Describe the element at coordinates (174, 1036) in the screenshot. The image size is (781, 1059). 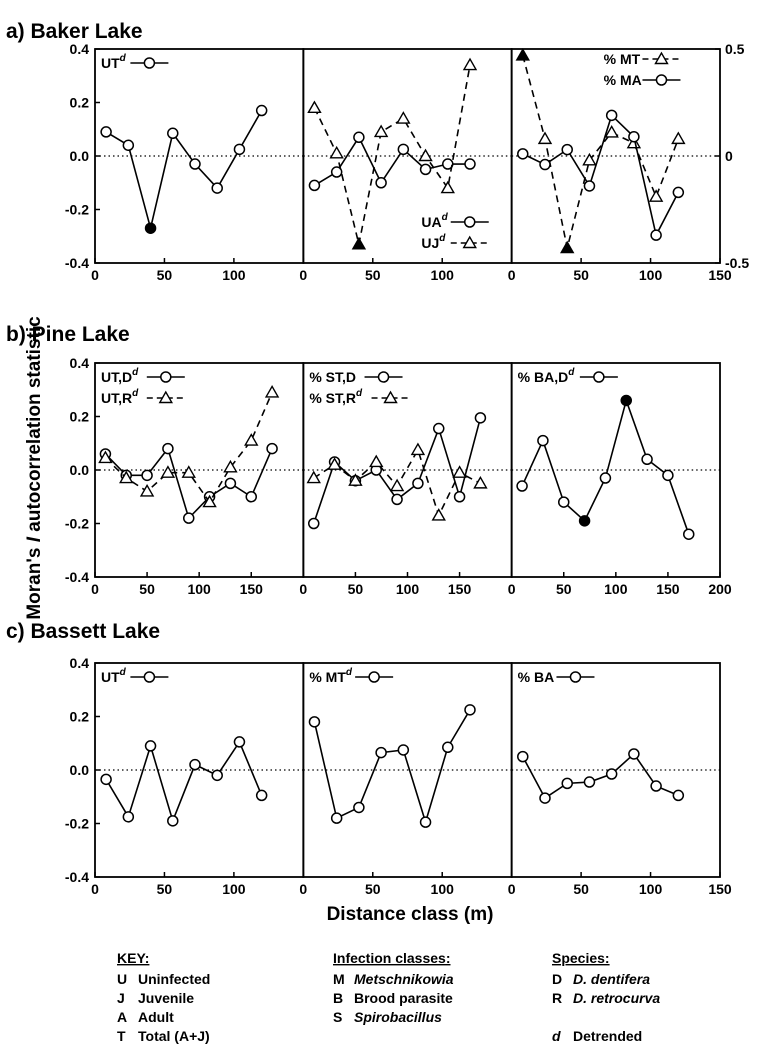
I see `key-description: Total (A+J)` at that location.